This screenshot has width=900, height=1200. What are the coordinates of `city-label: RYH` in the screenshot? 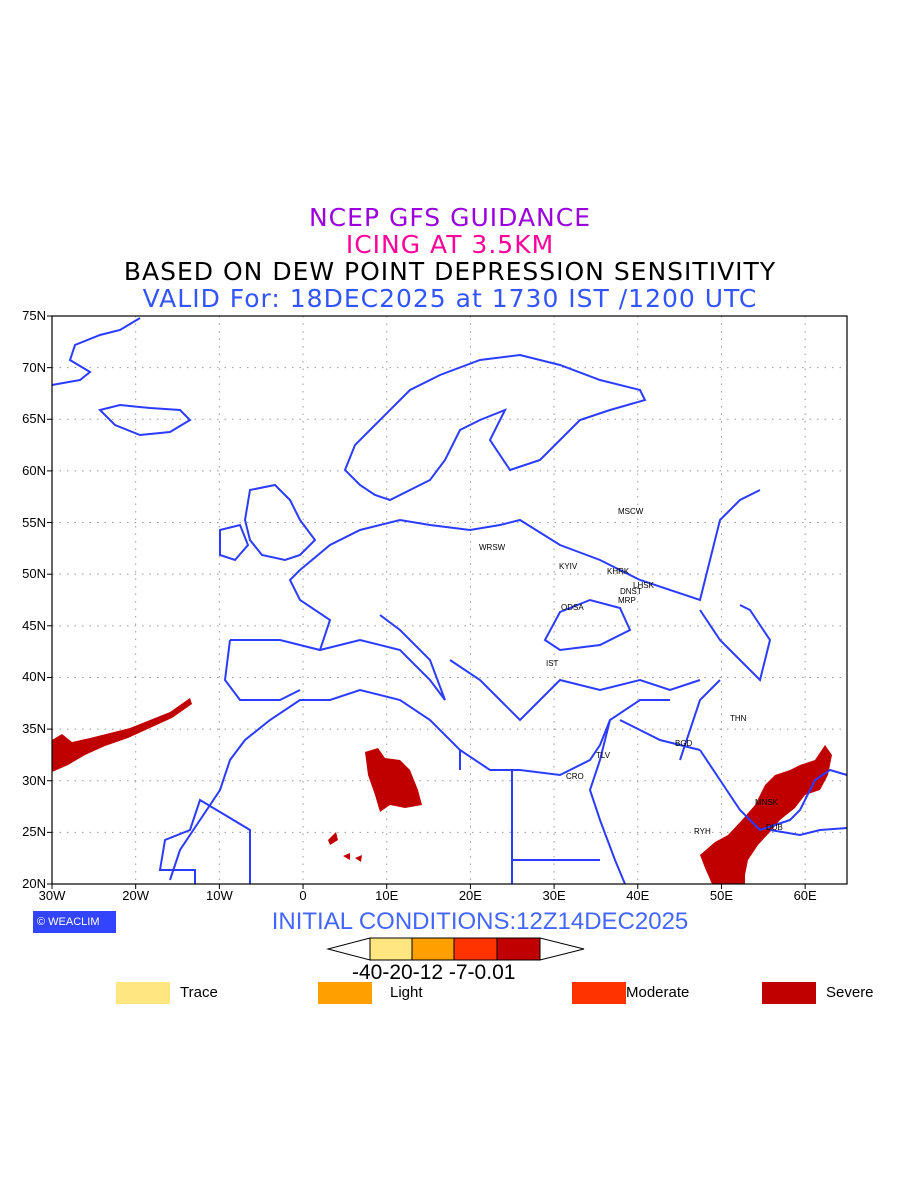 It's located at (702, 831).